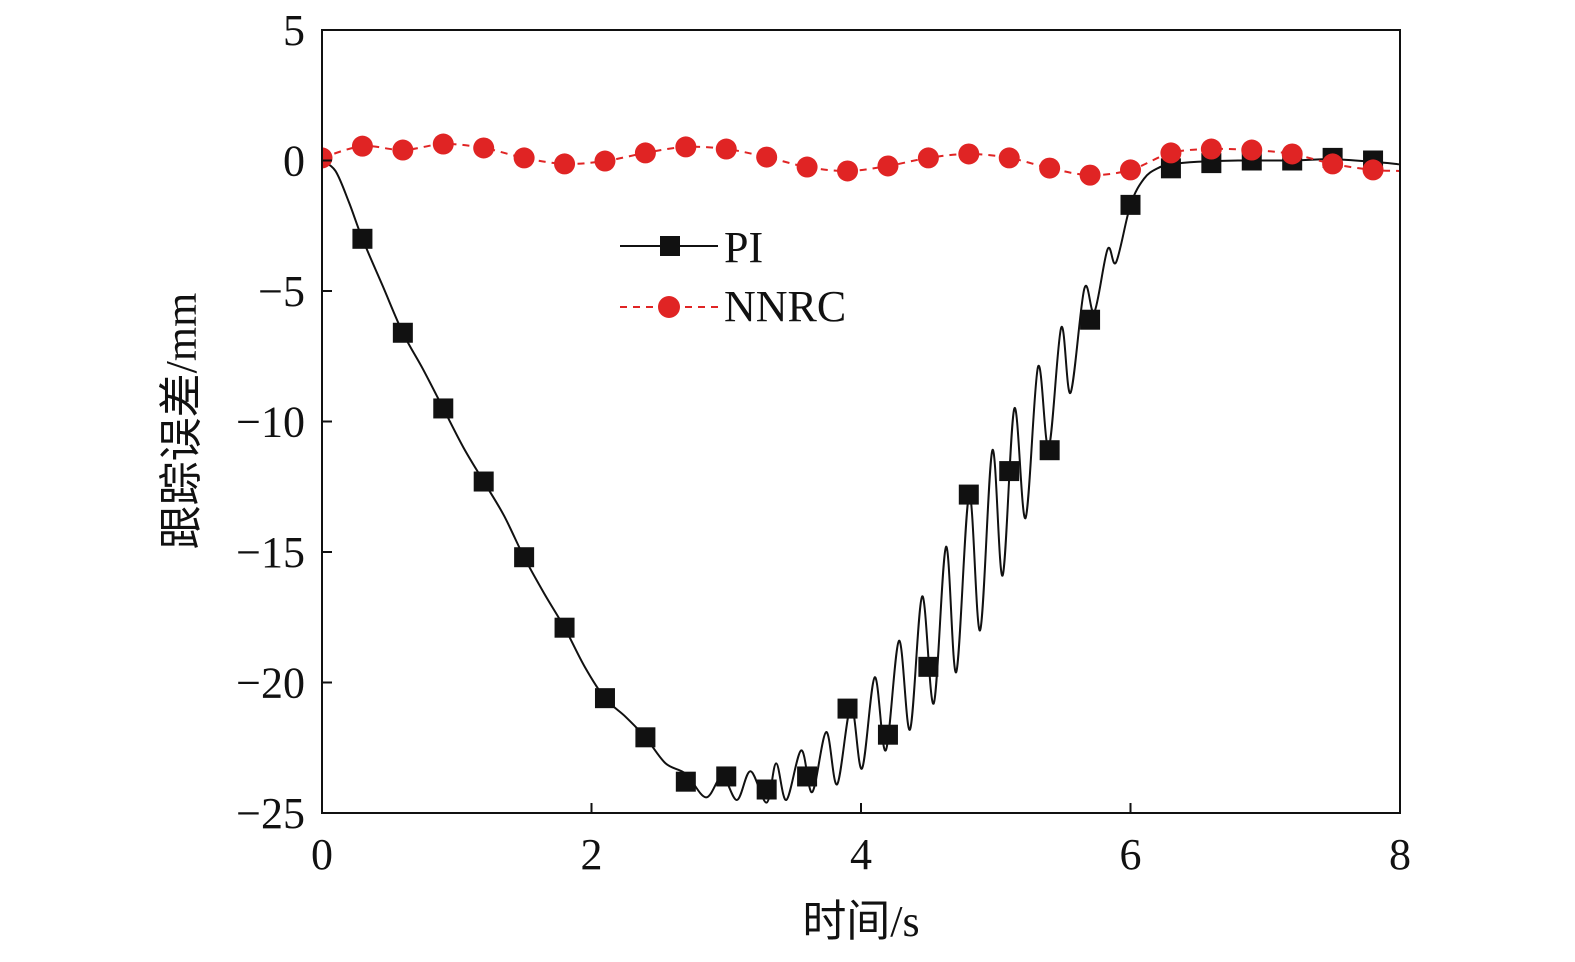 This screenshot has width=1575, height=962. I want to click on x-tick-label: 0, so click(322, 854).